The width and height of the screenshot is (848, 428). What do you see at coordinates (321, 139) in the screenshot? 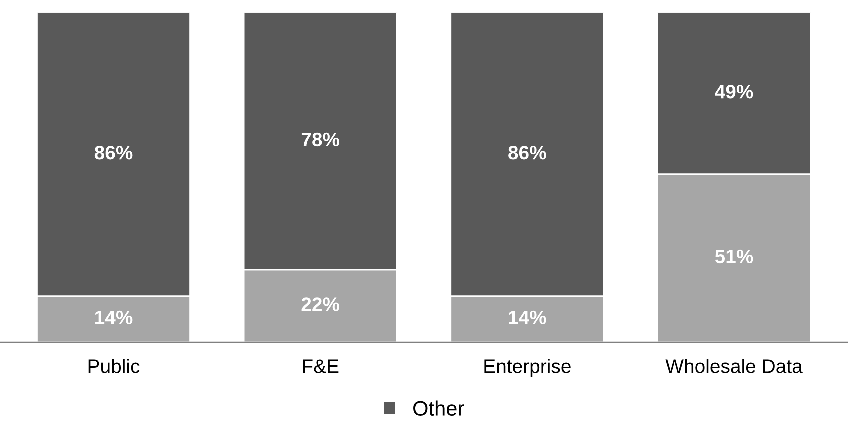
I see `data-label: 78%` at bounding box center [321, 139].